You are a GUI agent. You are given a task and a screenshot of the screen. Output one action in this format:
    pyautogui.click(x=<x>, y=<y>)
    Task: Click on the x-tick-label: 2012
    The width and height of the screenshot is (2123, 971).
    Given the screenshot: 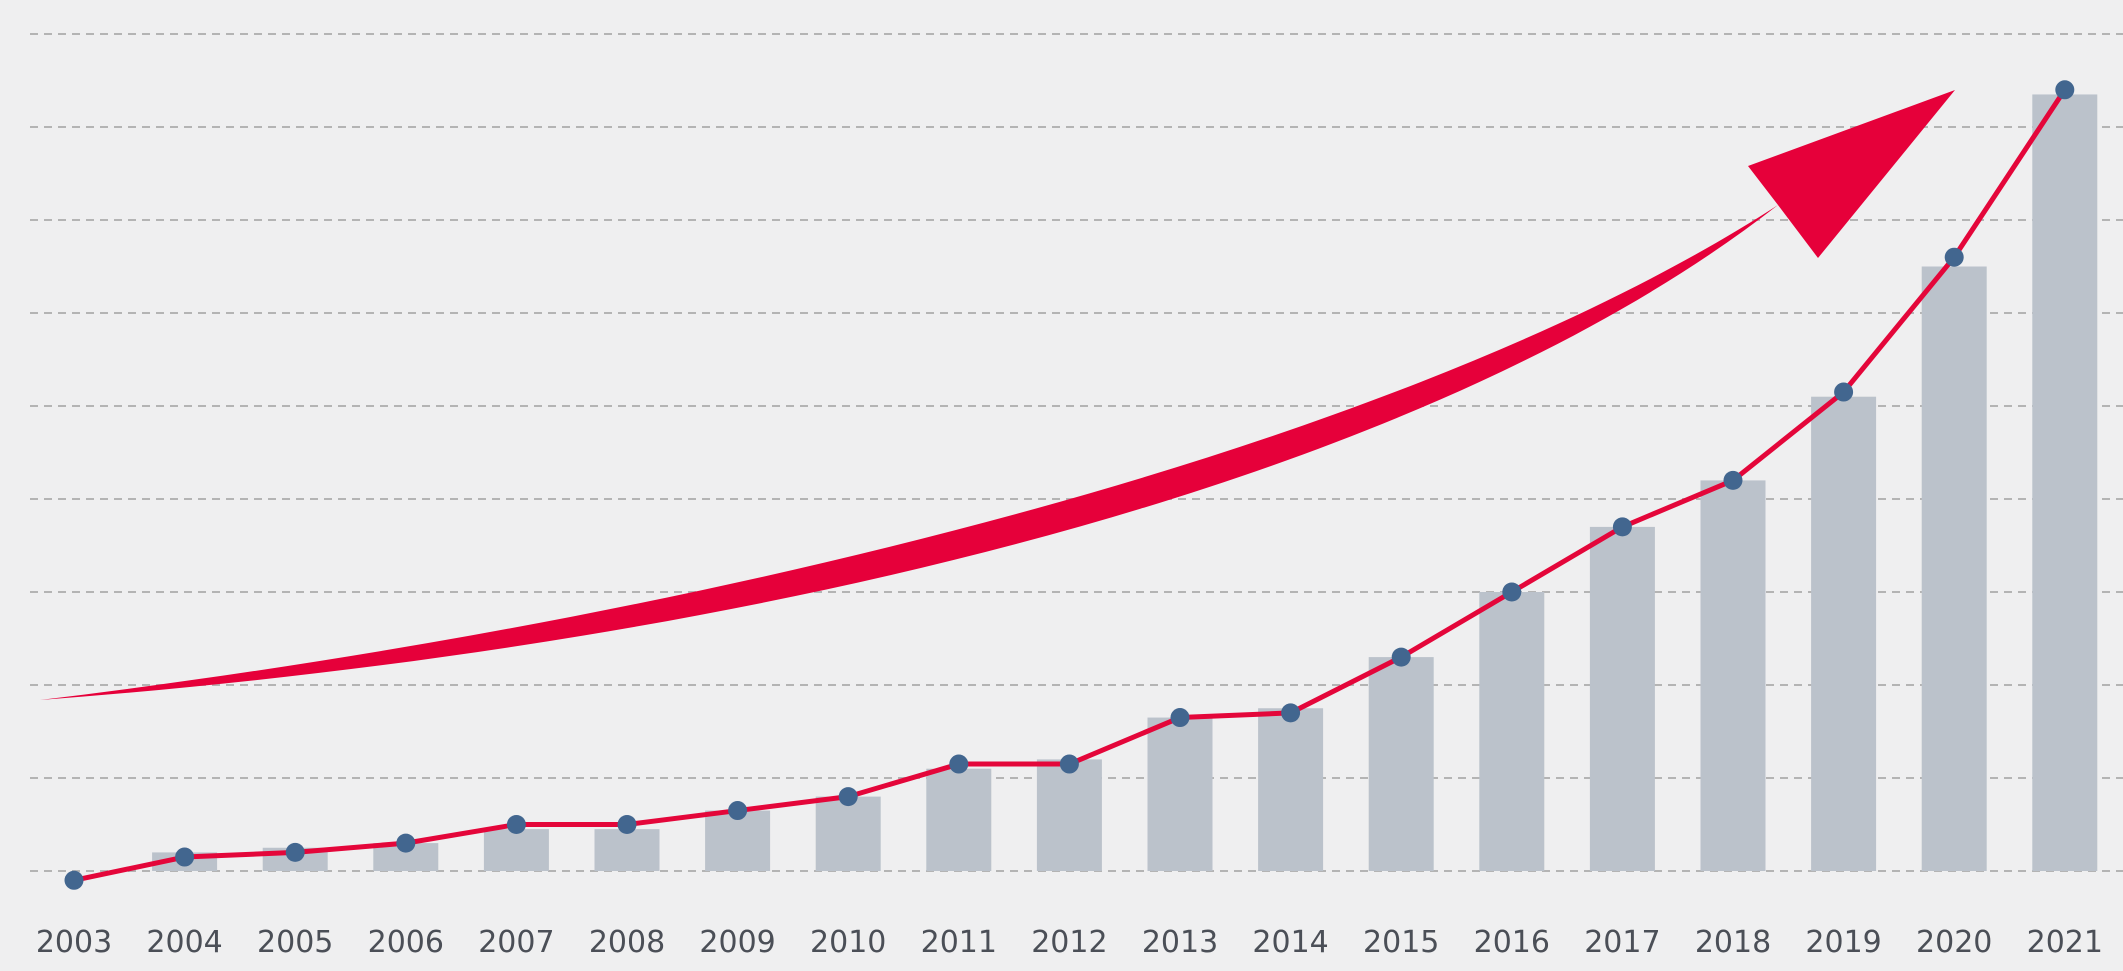 What is the action you would take?
    pyautogui.click(x=1069, y=942)
    